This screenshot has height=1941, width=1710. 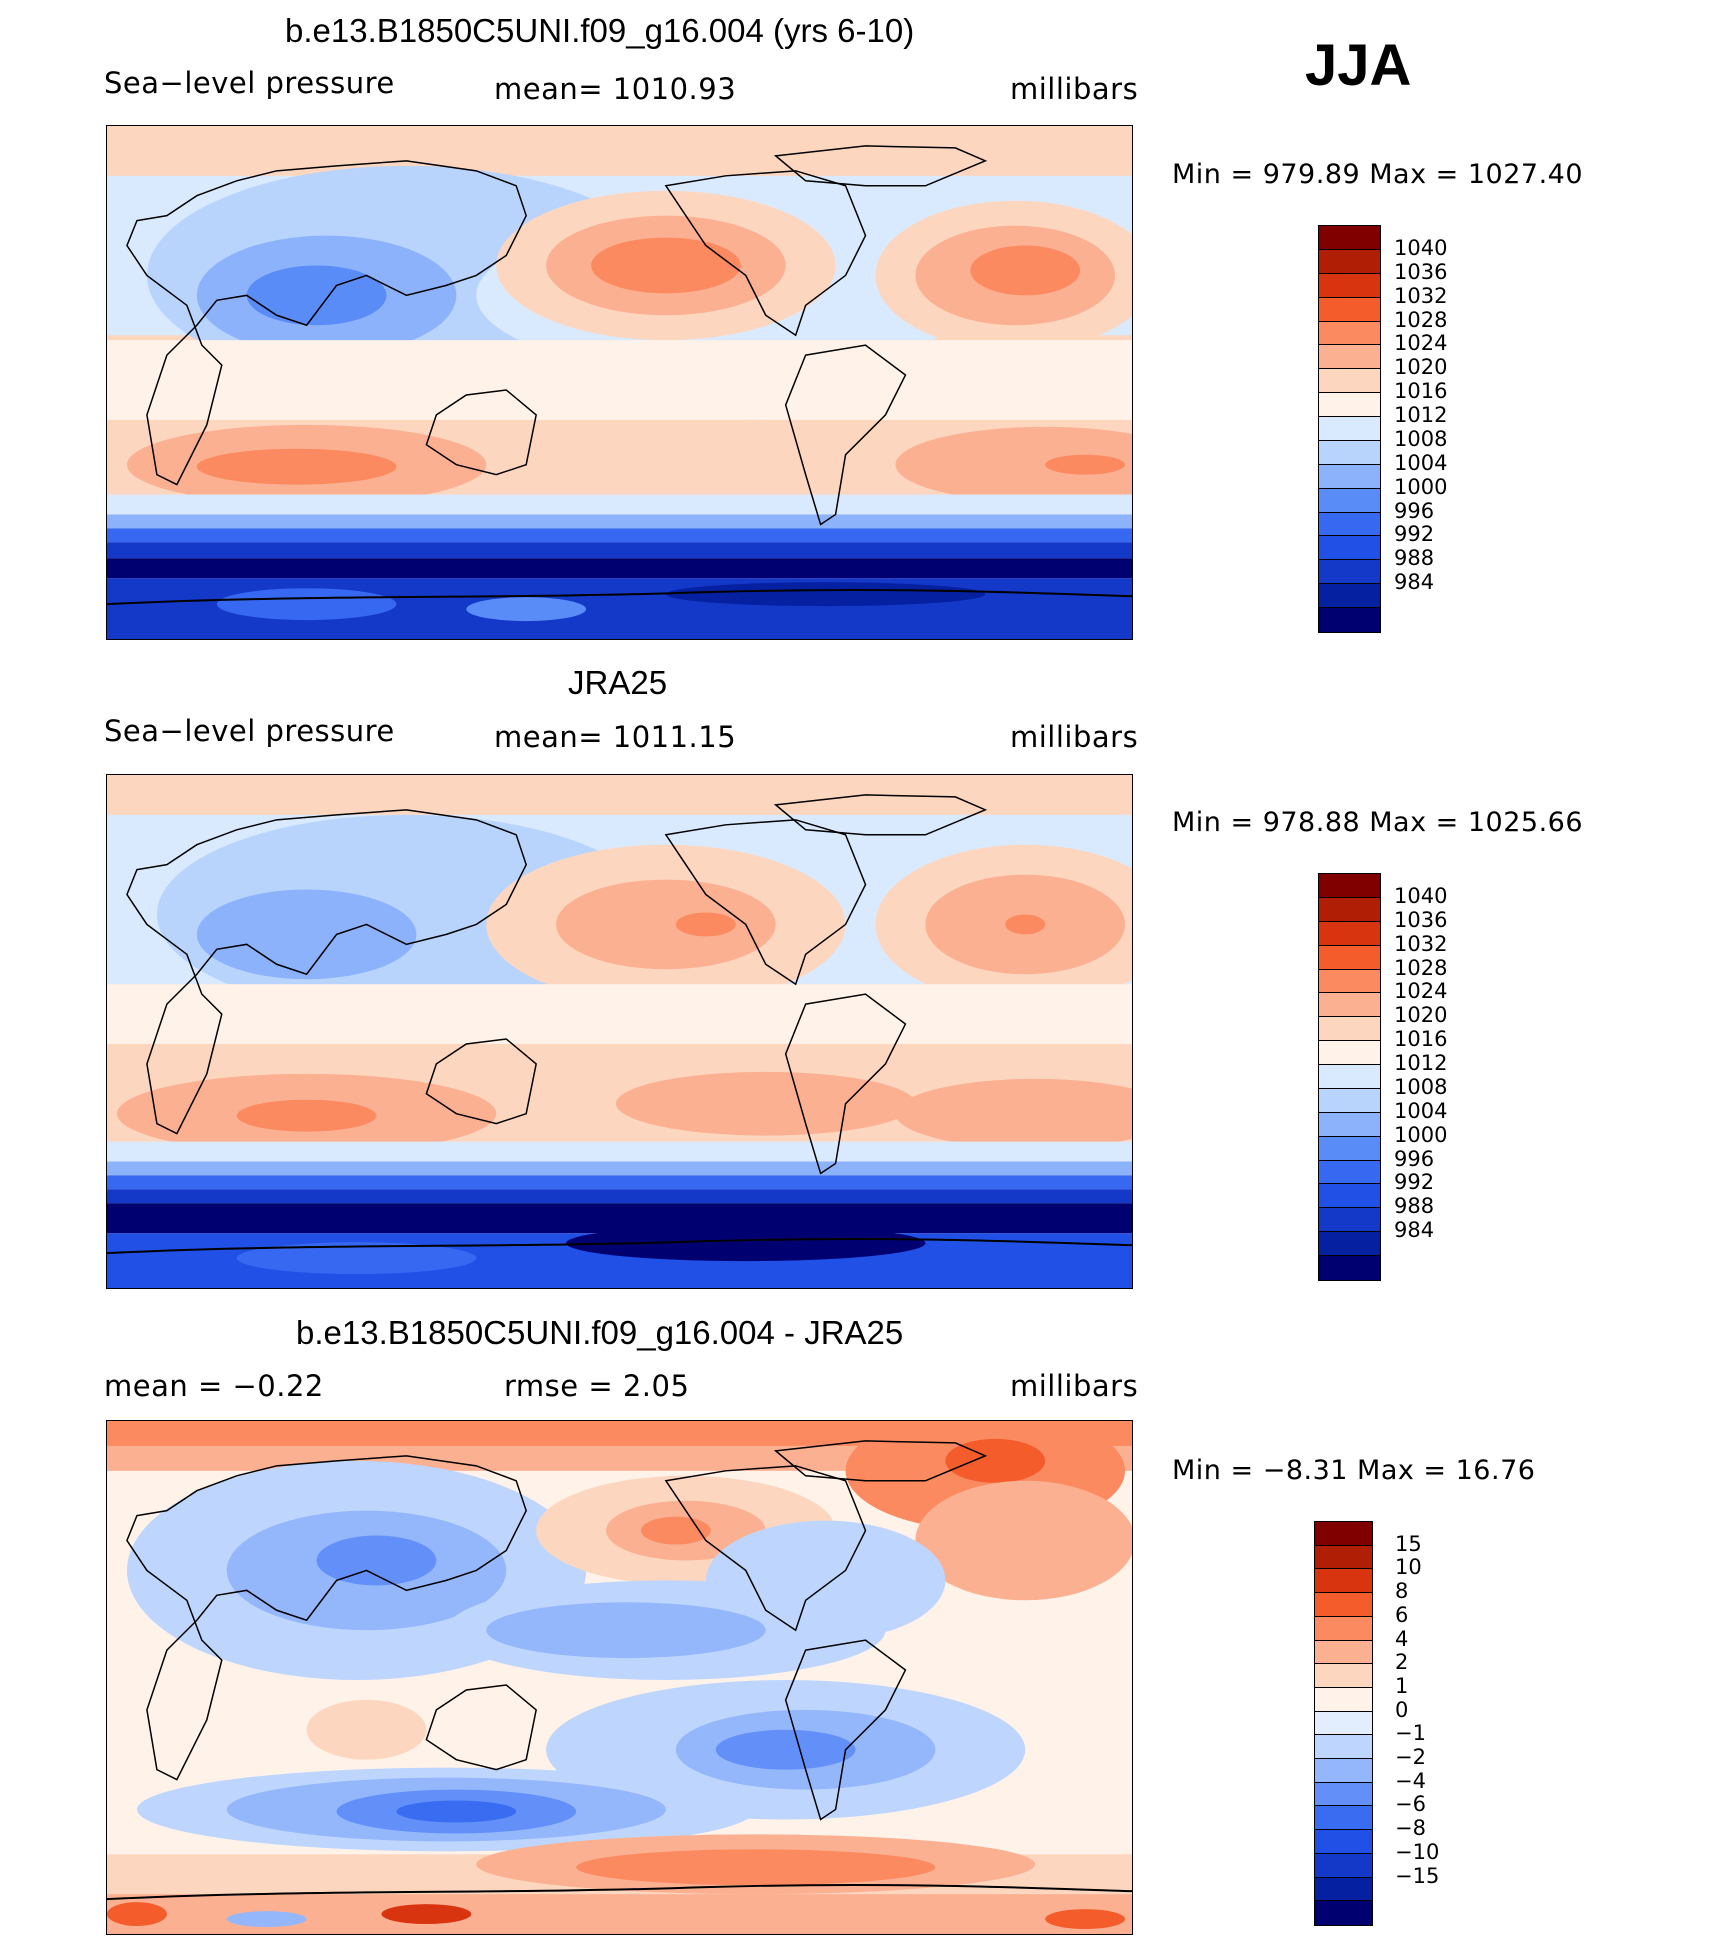 What do you see at coordinates (249, 731) in the screenshot?
I see `panel2-variable-label: Sea−level pressure` at bounding box center [249, 731].